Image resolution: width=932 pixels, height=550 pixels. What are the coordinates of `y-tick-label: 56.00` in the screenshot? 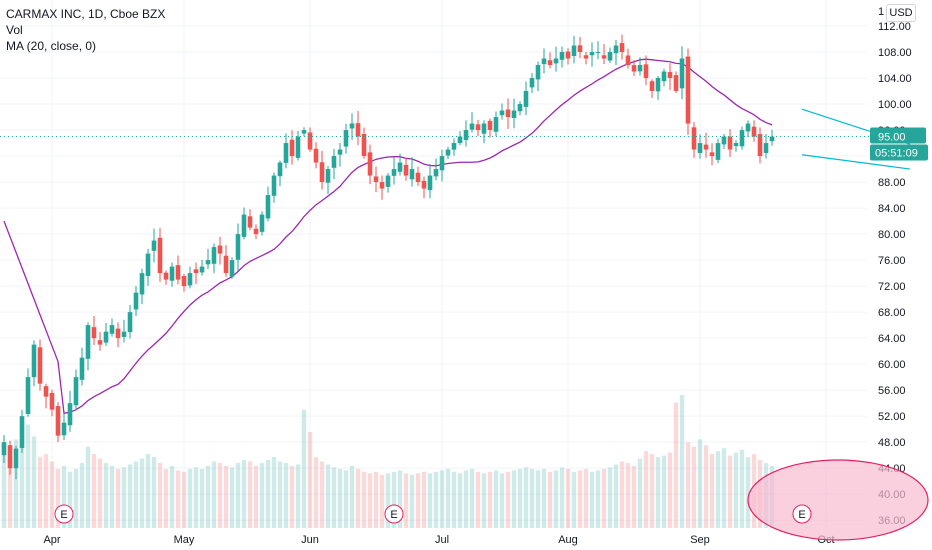 It's located at (892, 391).